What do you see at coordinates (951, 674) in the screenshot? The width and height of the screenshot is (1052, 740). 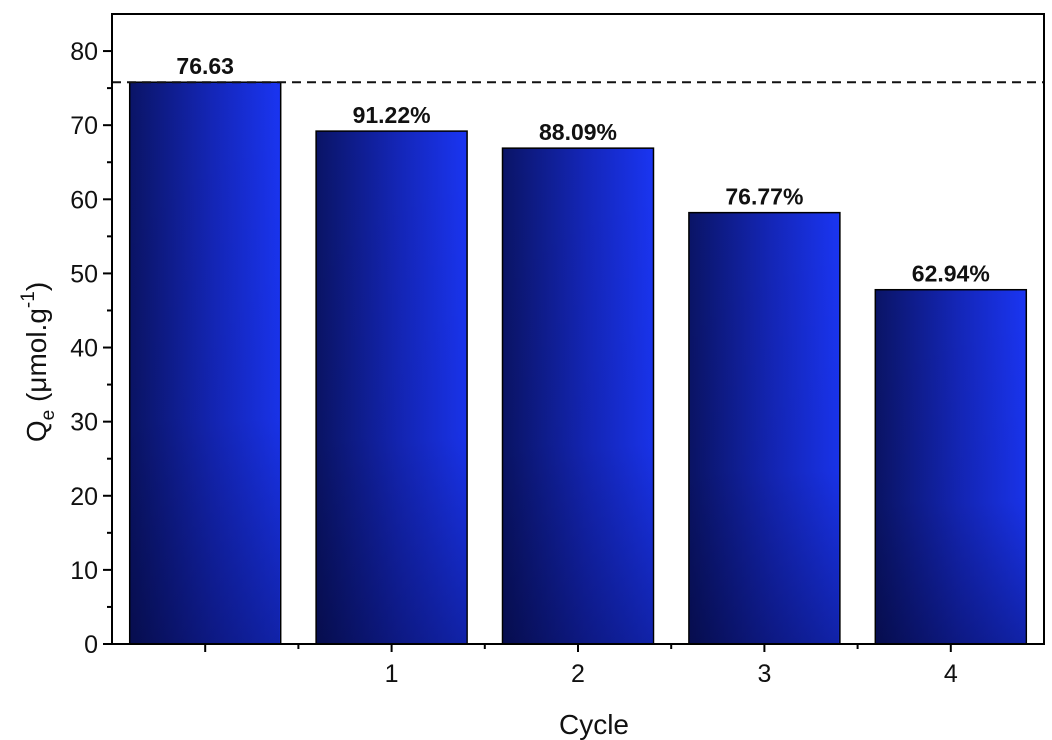 I see `x-tick-label-4: 4` at bounding box center [951, 674].